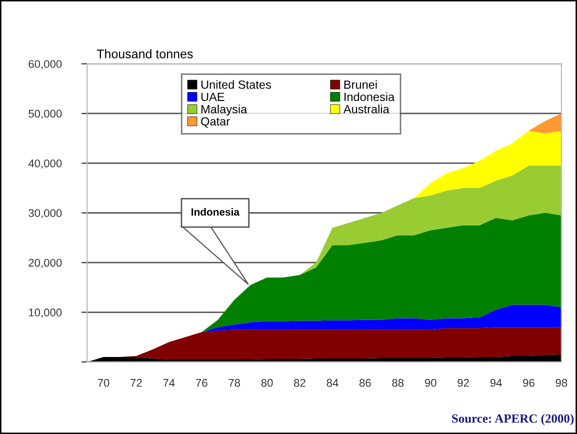 The height and width of the screenshot is (434, 577). I want to click on x-tick-label: 74, so click(169, 383).